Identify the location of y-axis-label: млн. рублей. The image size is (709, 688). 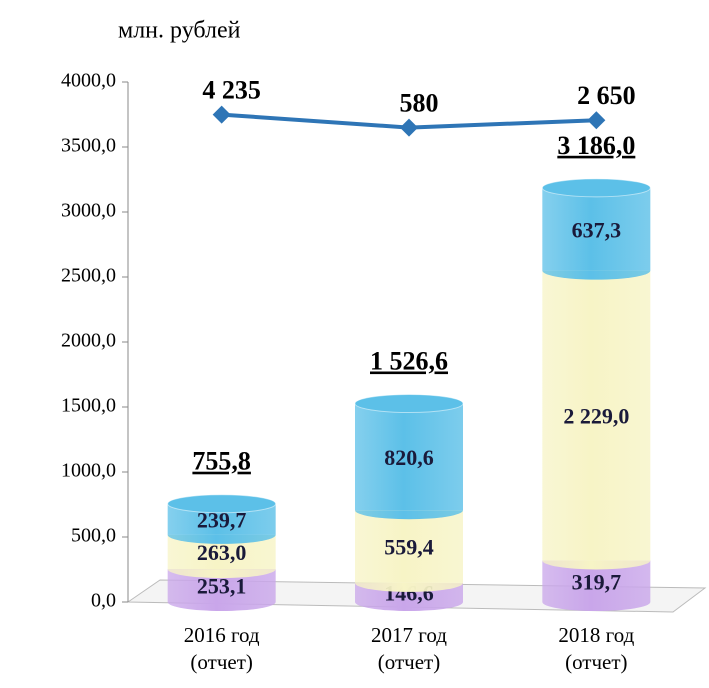
(179, 31).